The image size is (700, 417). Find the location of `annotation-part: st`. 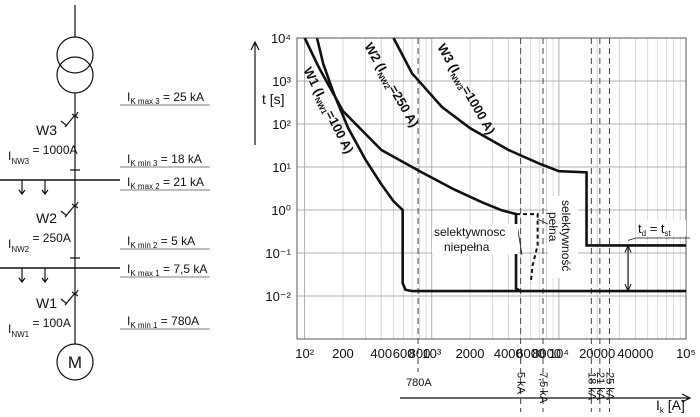

annotation-part: st is located at coordinates (668, 233).